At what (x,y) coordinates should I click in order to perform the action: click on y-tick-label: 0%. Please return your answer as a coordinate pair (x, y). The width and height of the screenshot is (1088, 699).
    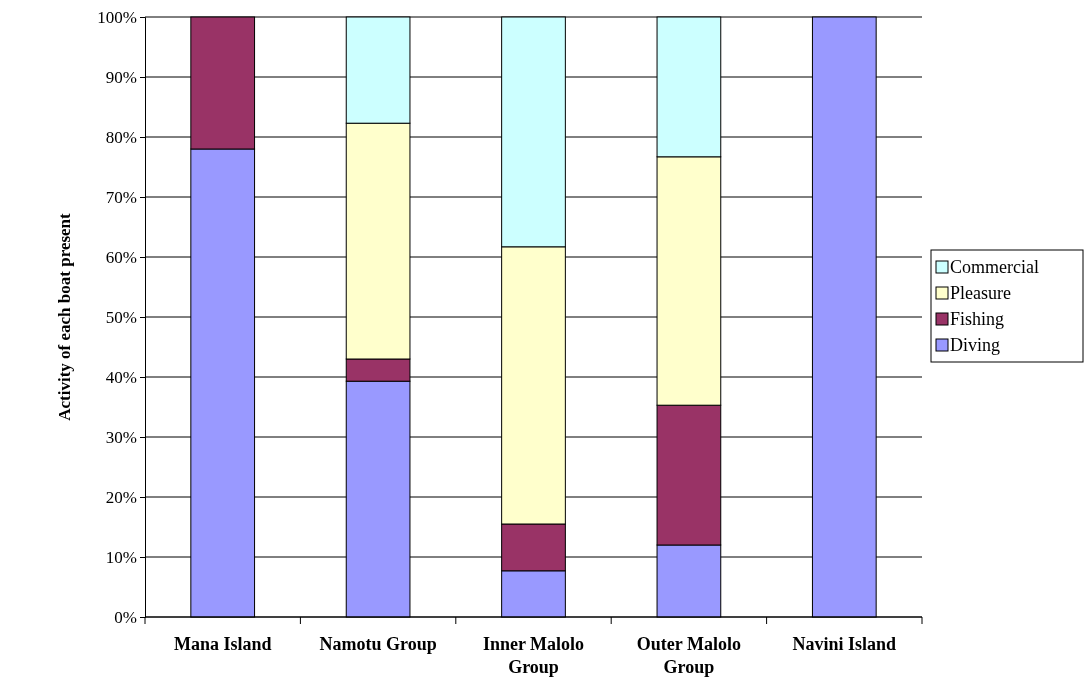
    Looking at the image, I should click on (125, 617).